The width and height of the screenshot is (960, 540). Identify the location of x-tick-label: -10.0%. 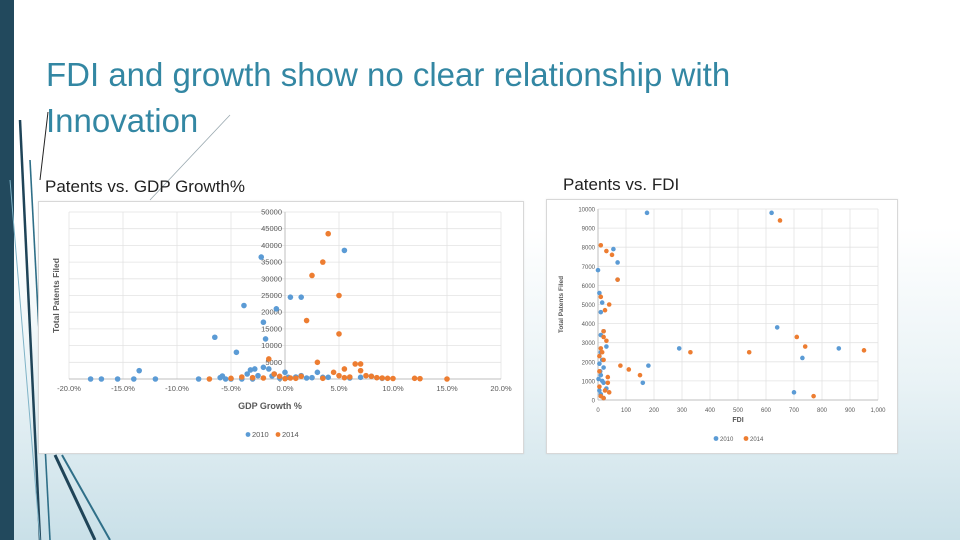
(177, 388).